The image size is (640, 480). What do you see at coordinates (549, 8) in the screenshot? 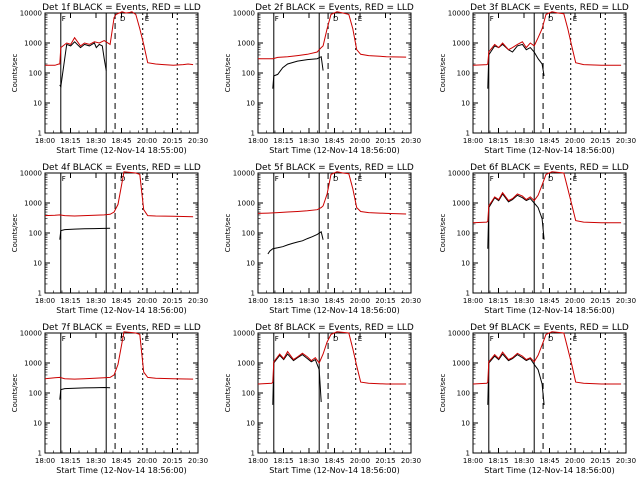
I see `chart-title: Det 3f BLACK = Events, RED = LLD` at bounding box center [549, 8].